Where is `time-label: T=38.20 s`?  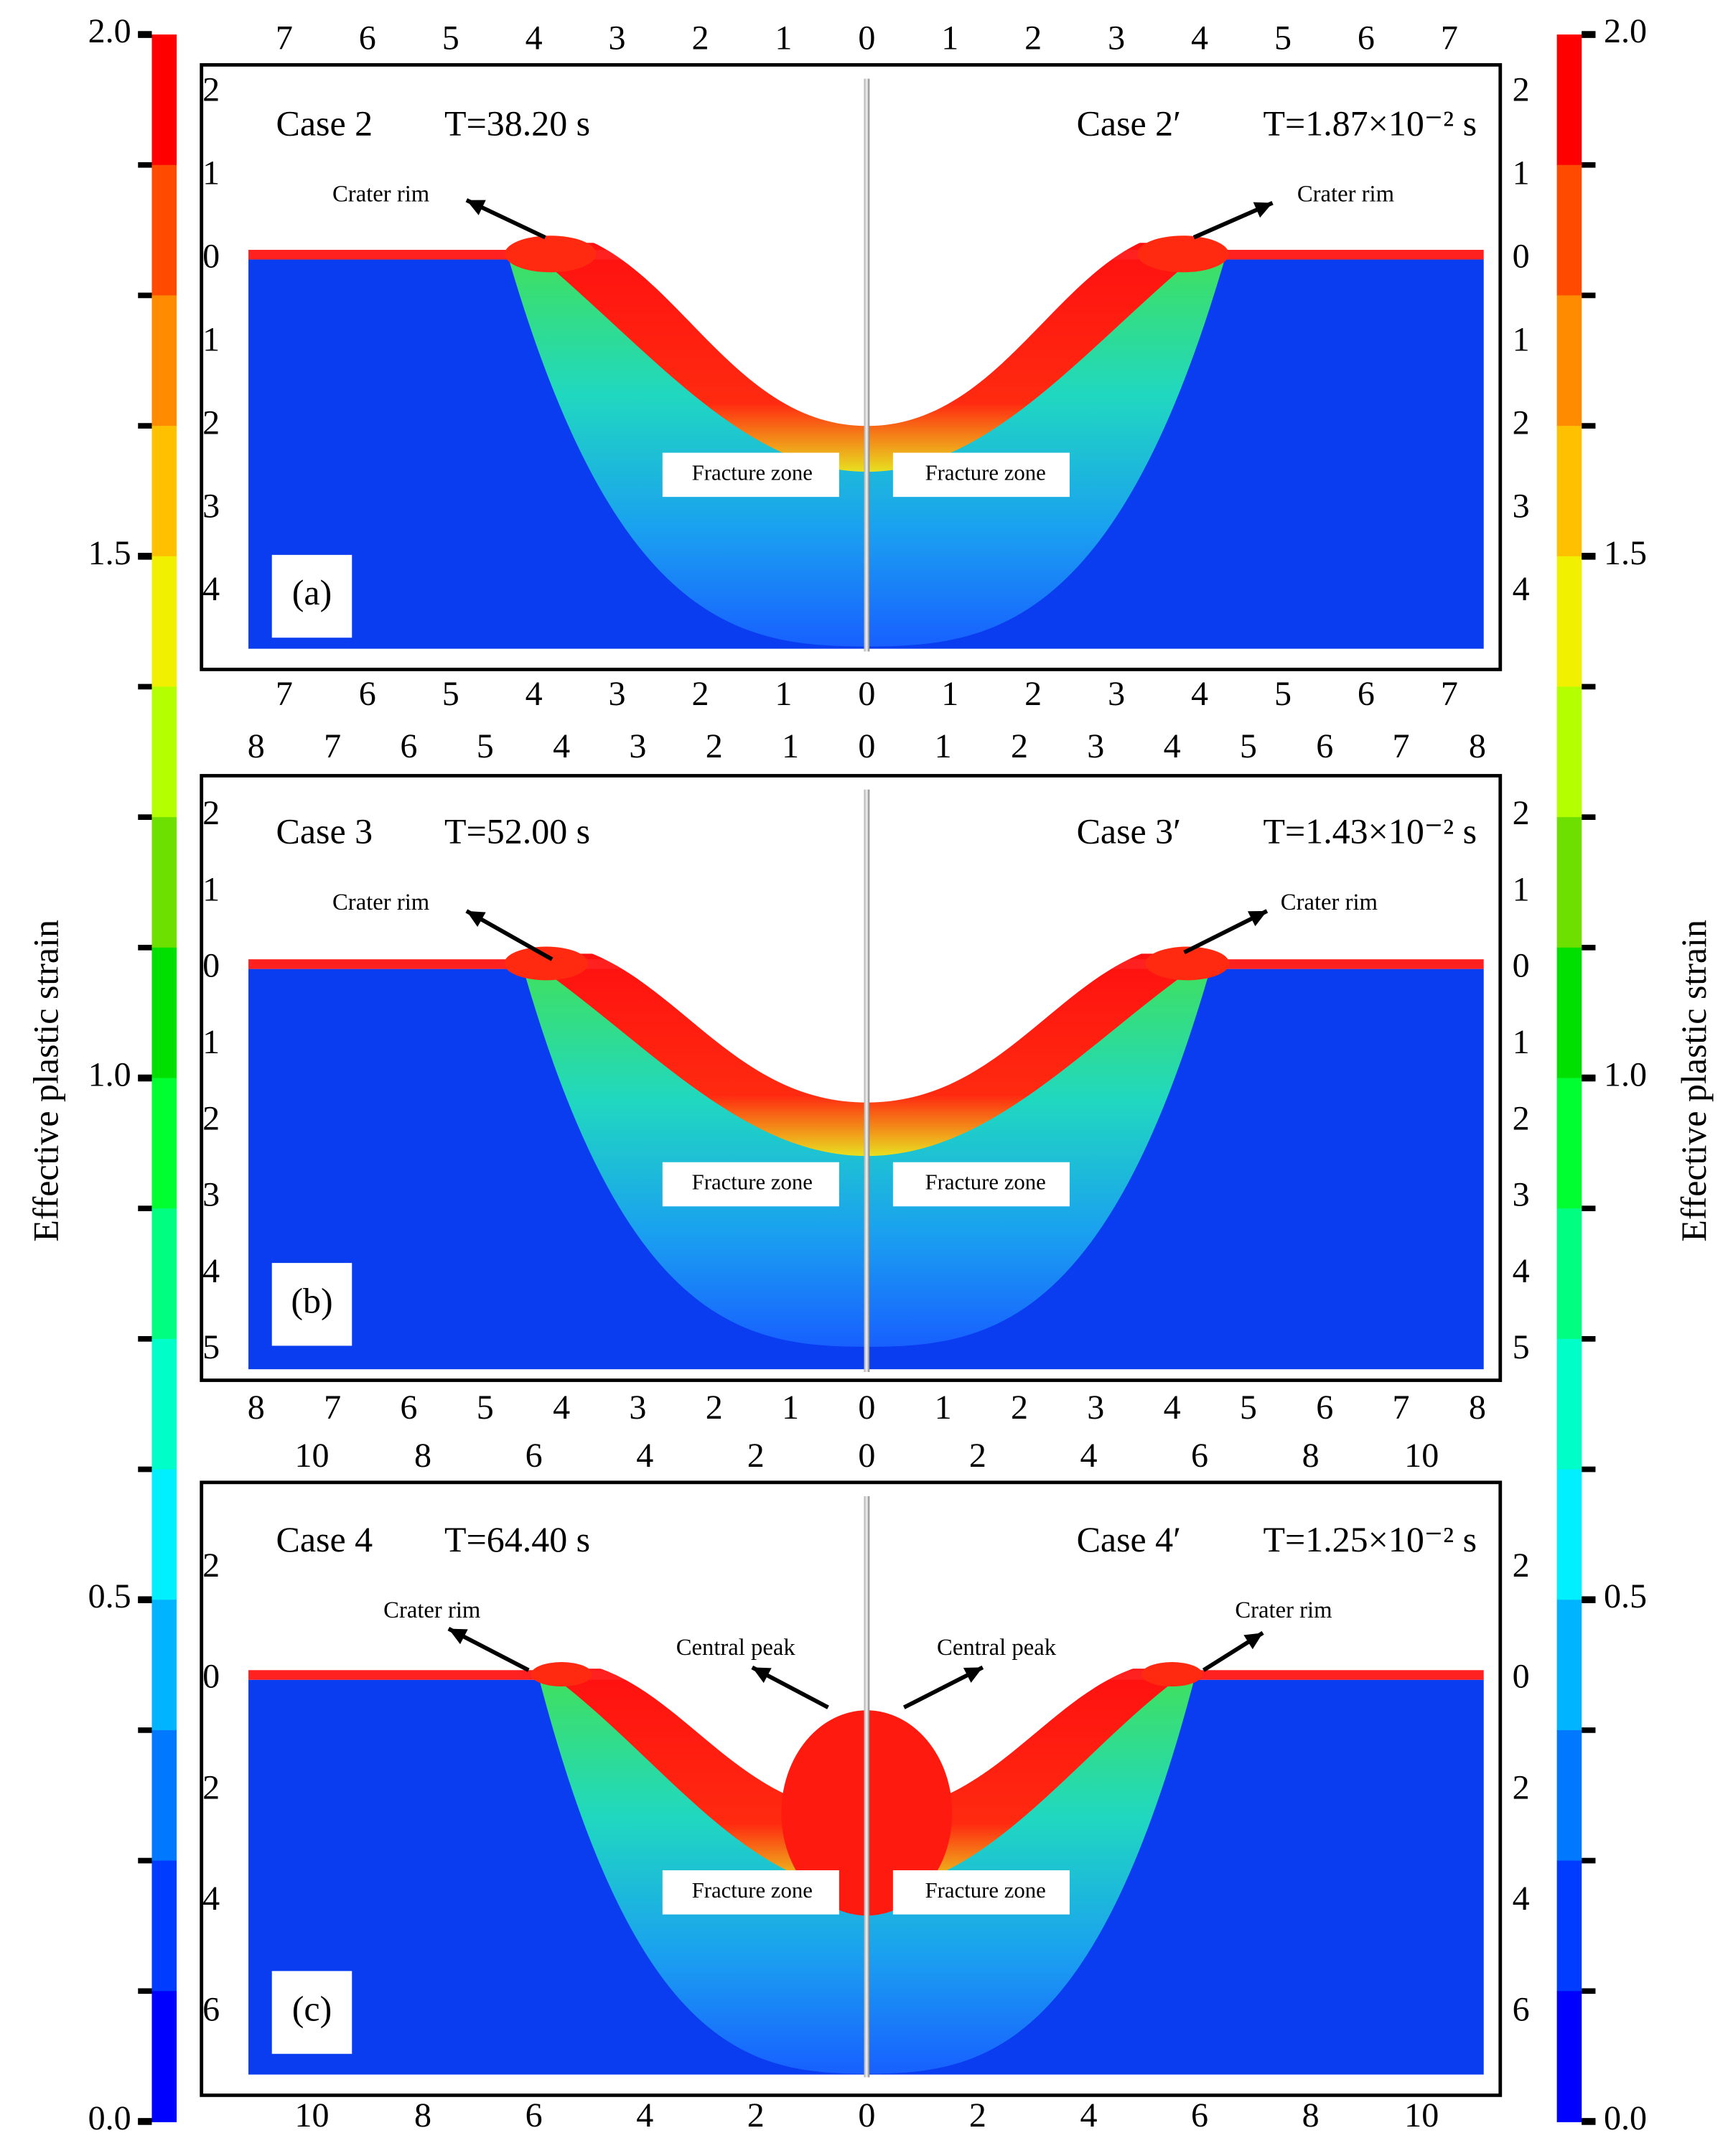 time-label: T=38.20 s is located at coordinates (517, 123).